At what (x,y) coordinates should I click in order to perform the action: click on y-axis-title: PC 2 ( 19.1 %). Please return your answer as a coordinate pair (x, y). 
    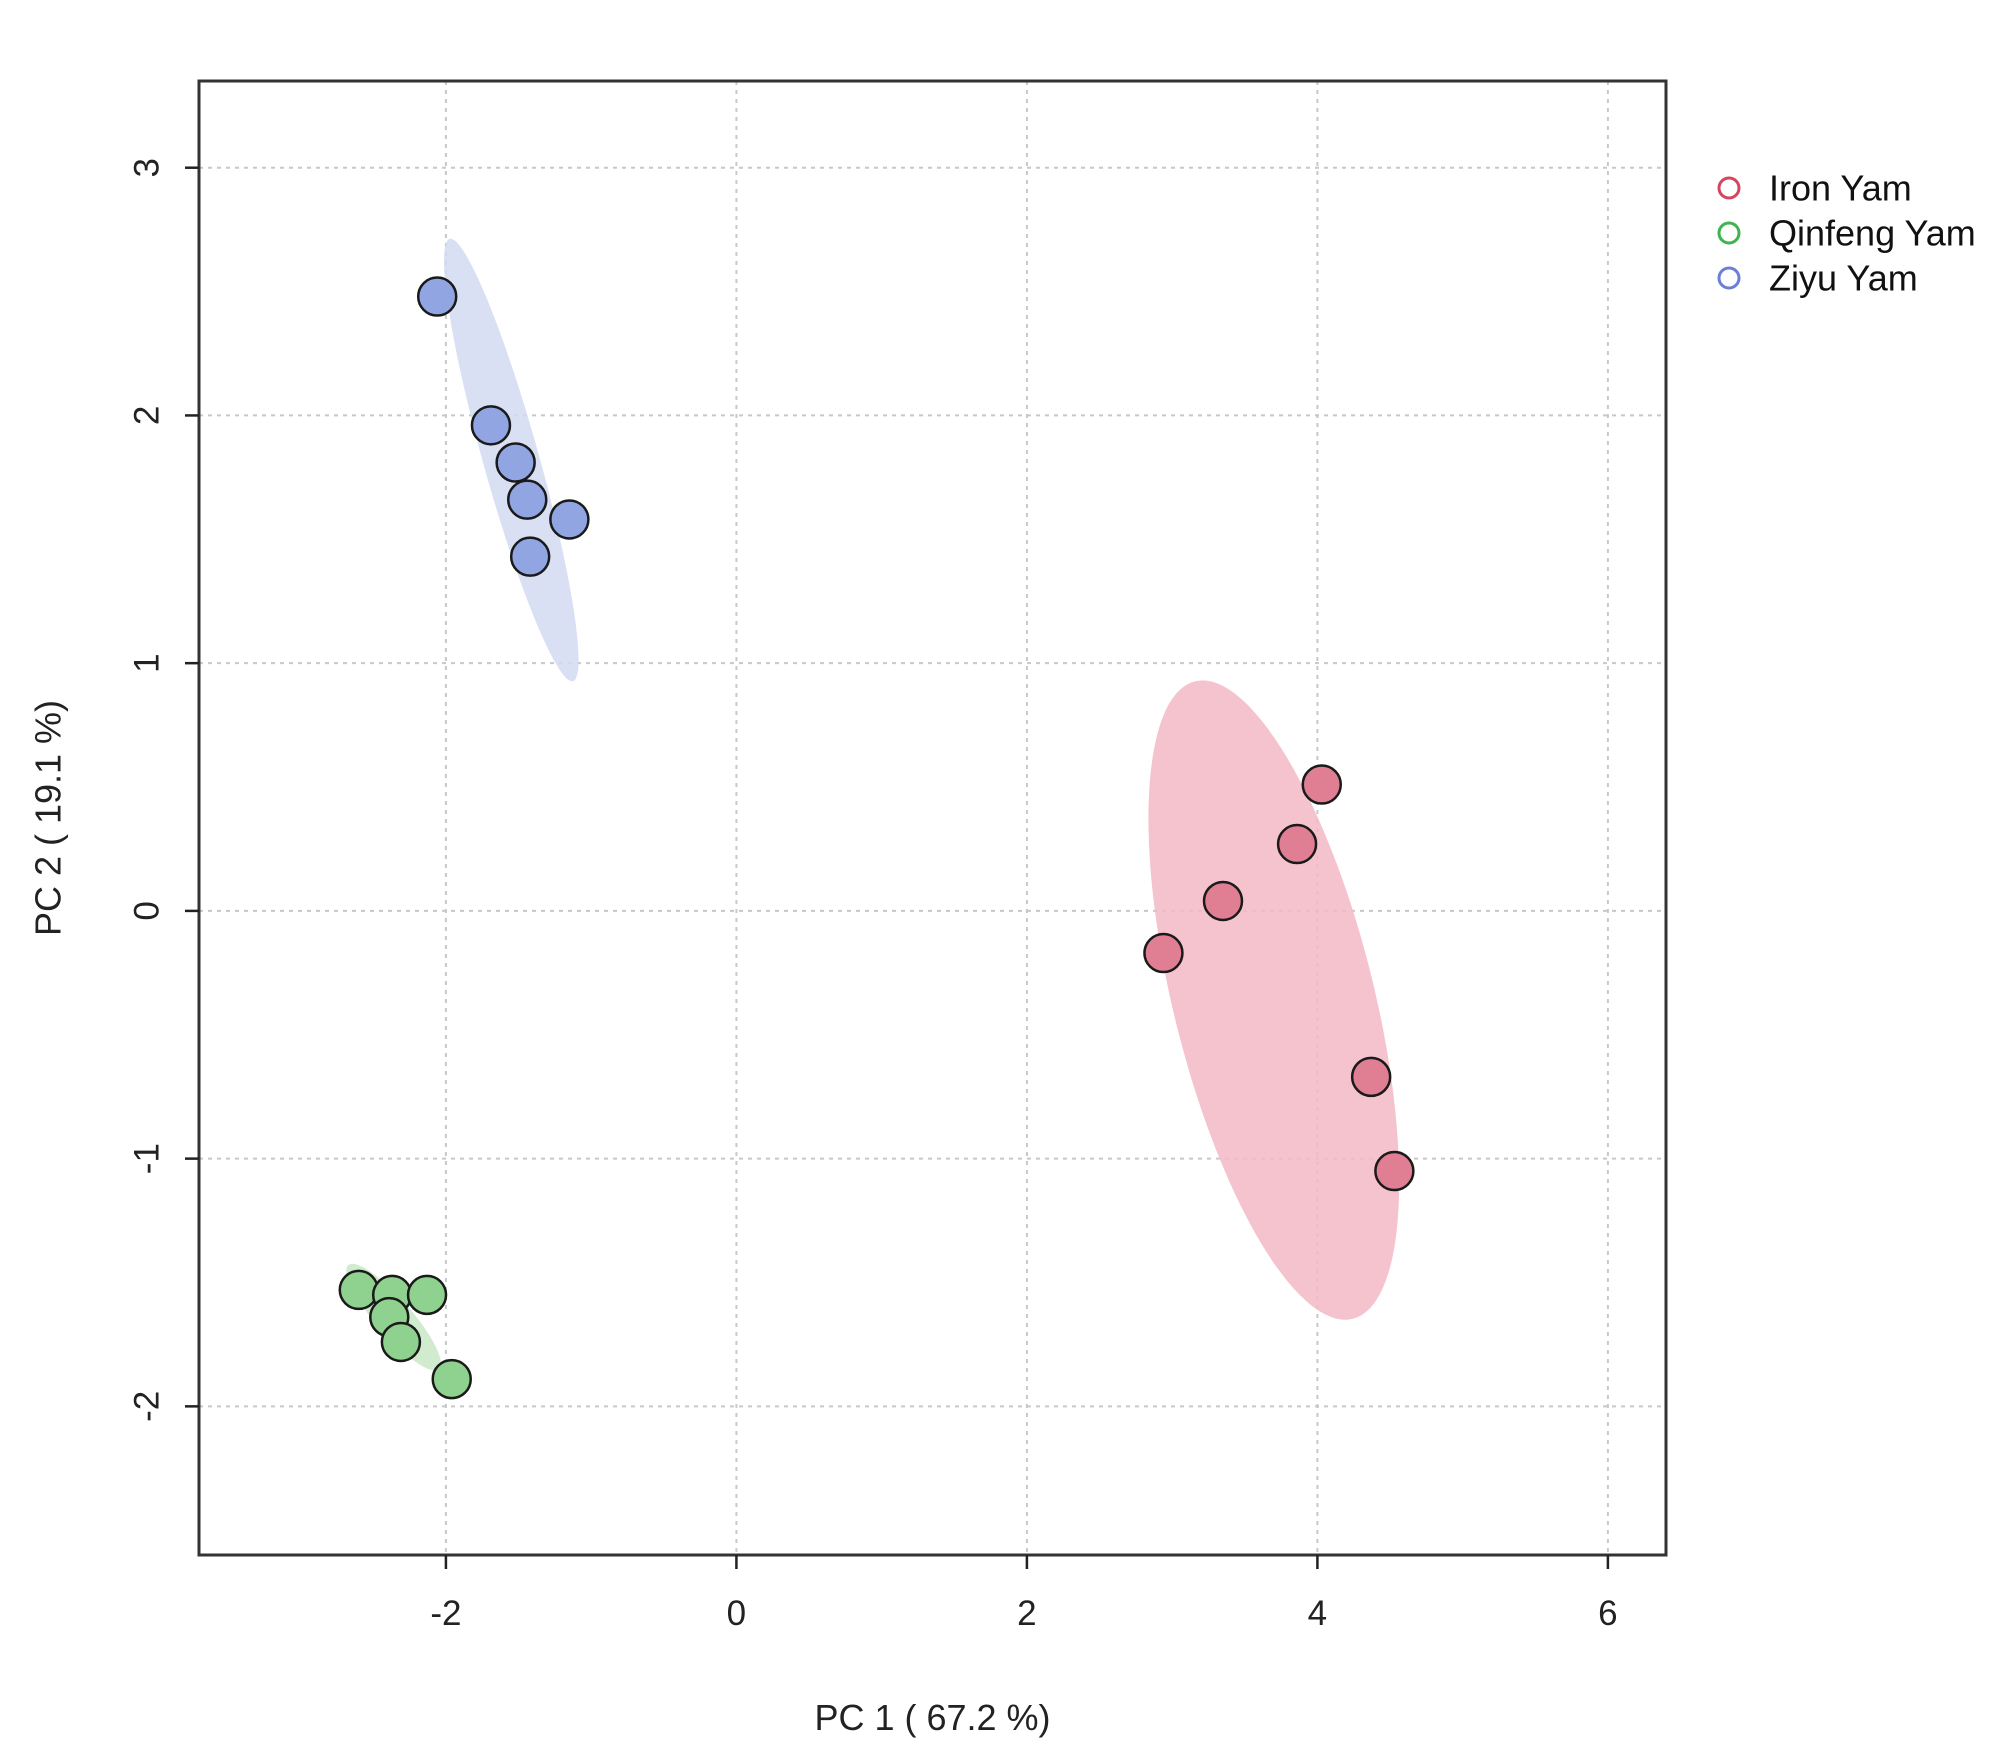
    Looking at the image, I should click on (48, 818).